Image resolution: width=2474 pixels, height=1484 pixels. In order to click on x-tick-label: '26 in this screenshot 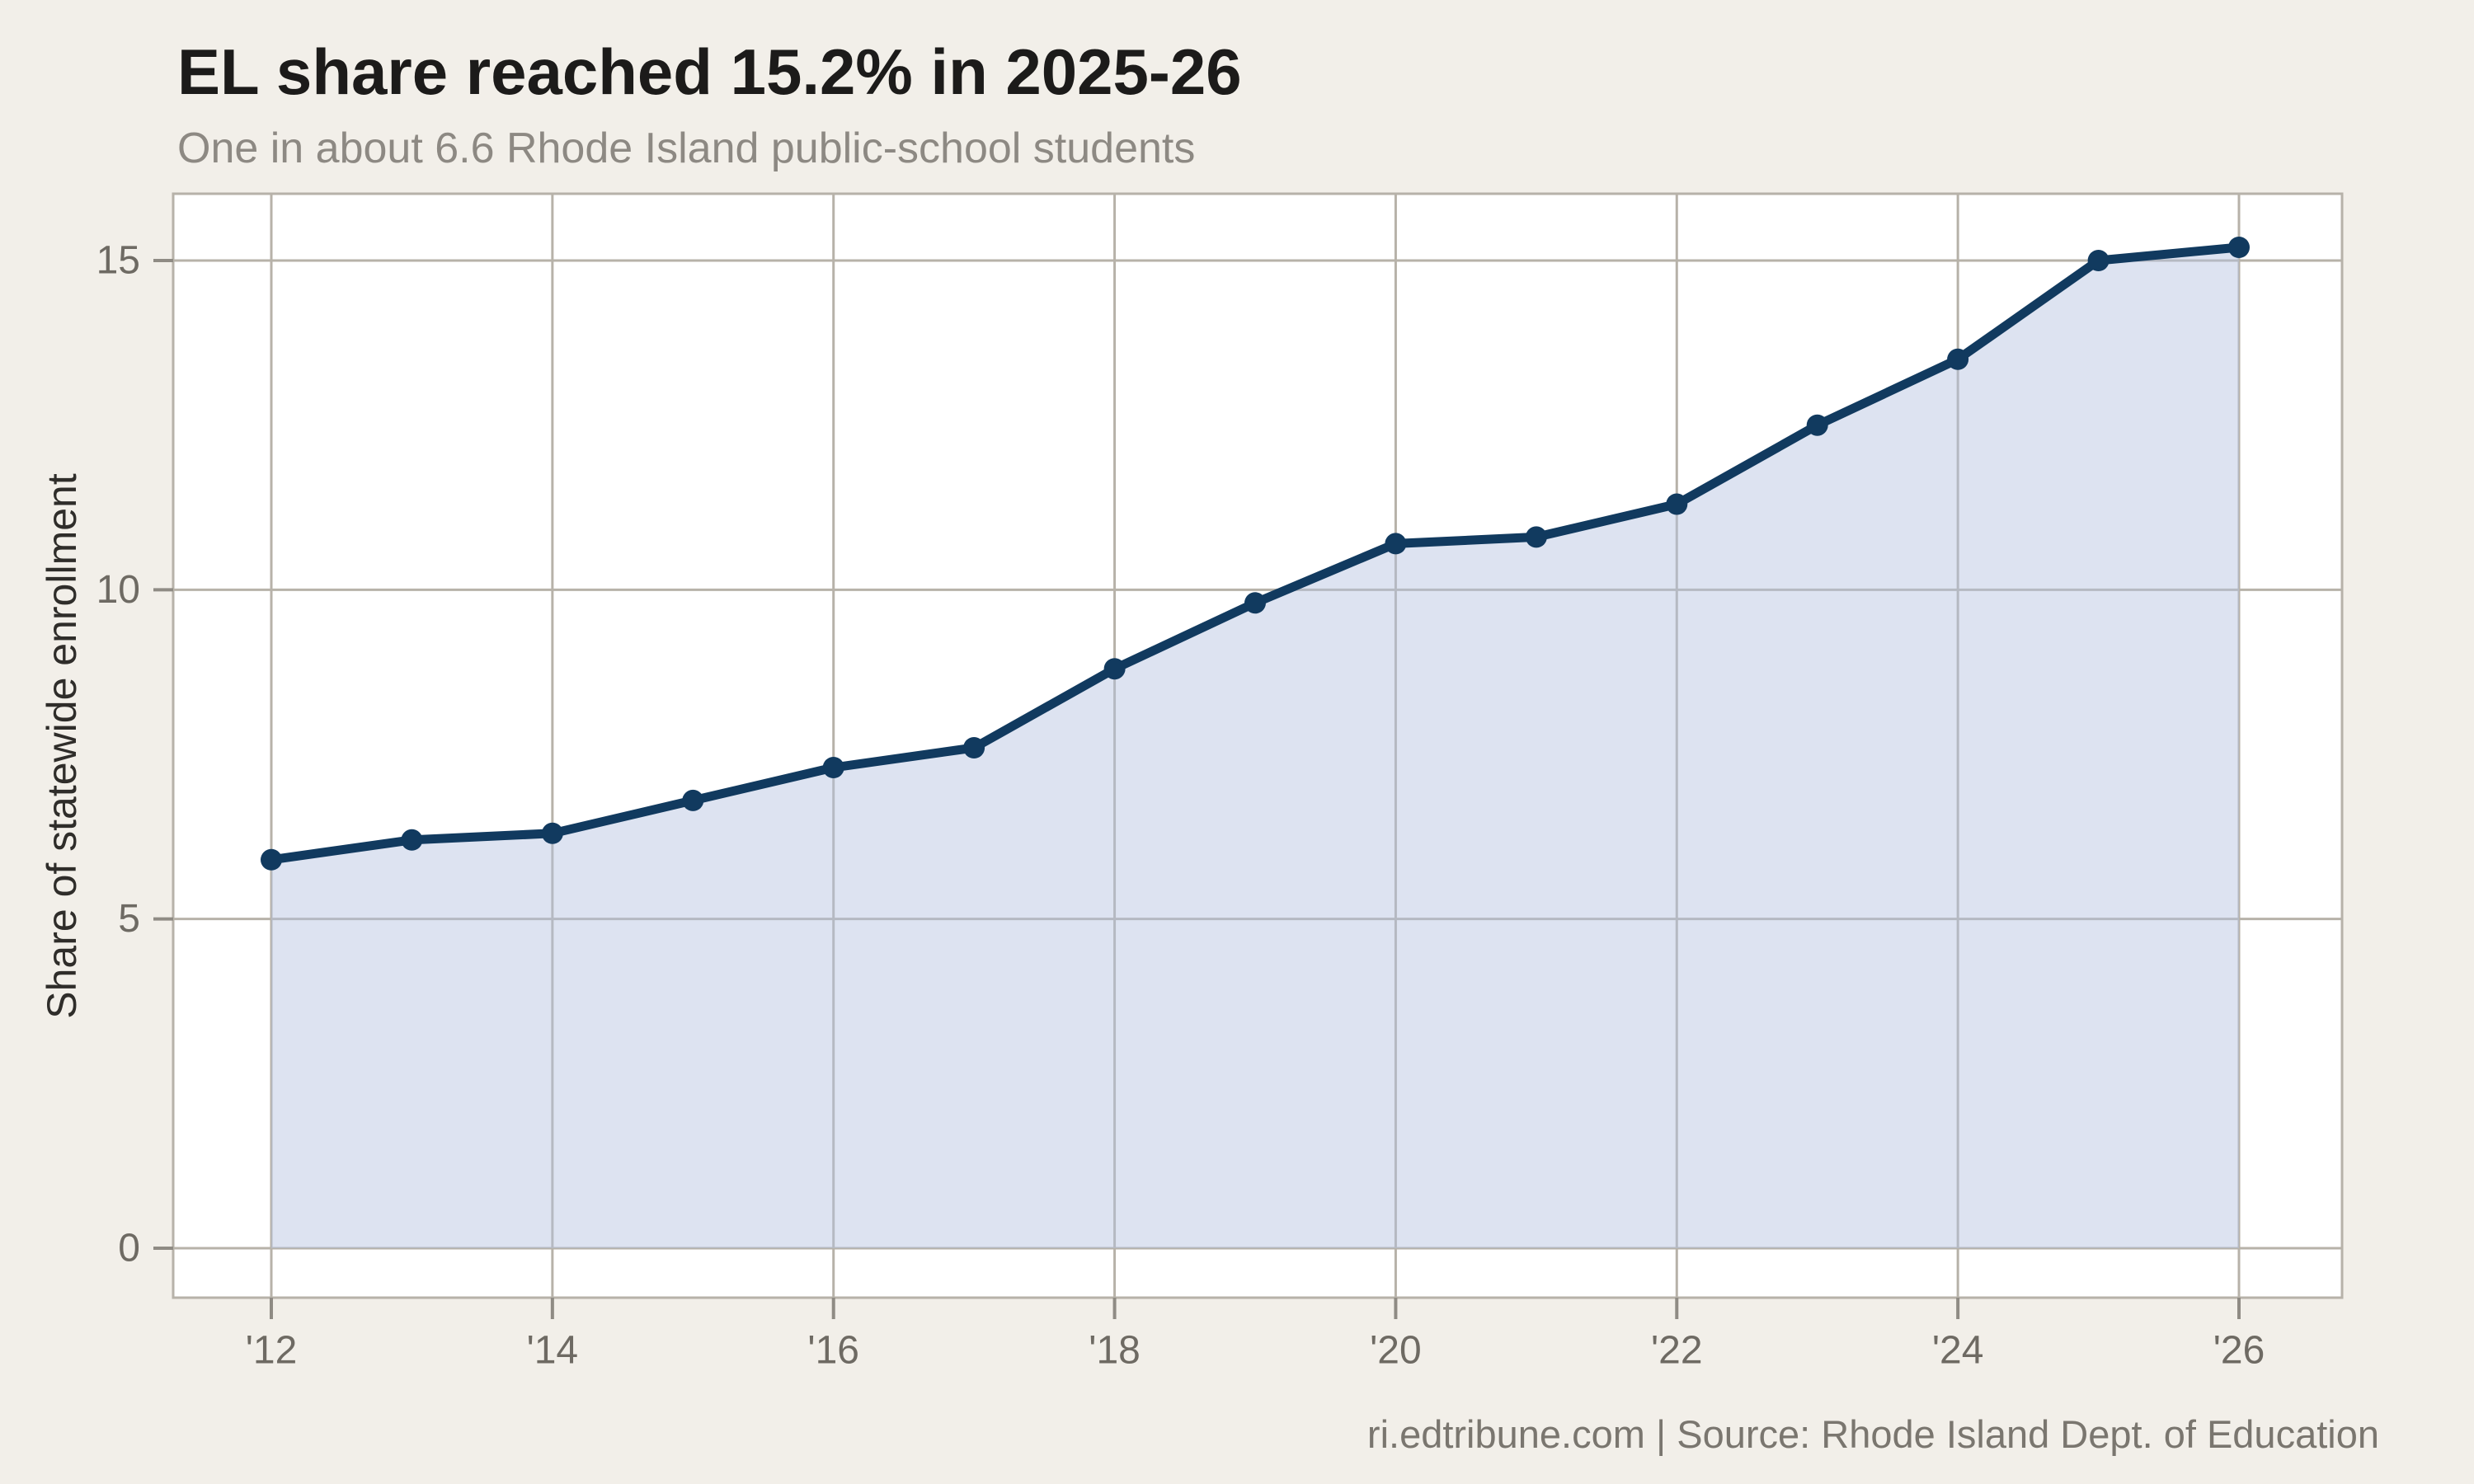, I will do `click(2239, 1351)`.